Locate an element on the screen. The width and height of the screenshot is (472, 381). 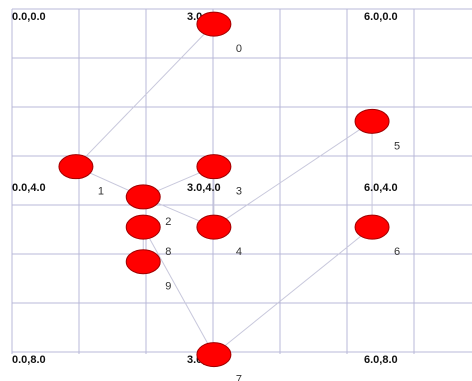
node-3: 3 is located at coordinates (219, 176).